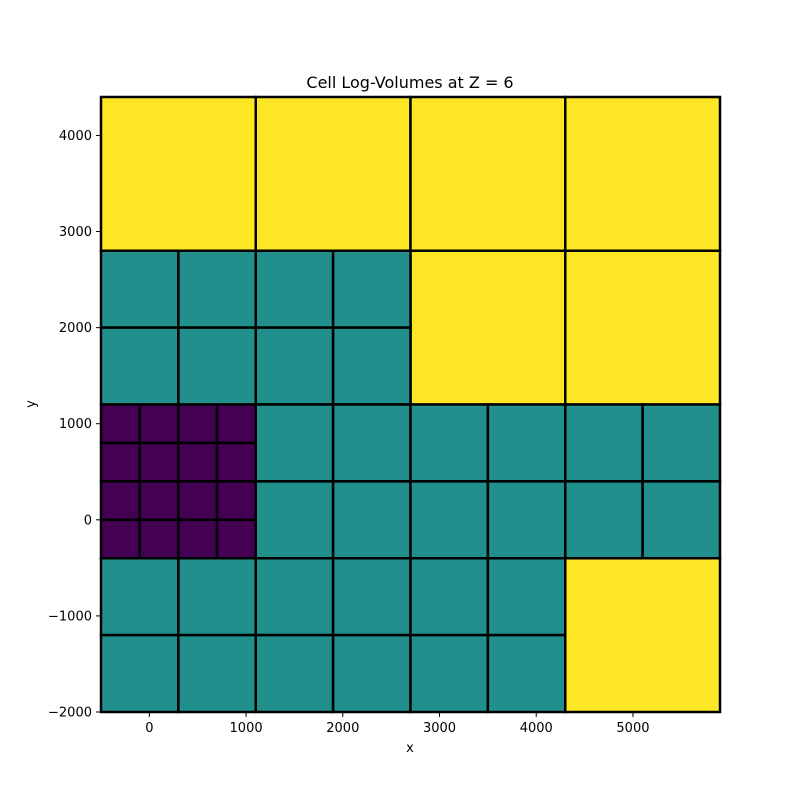 This screenshot has height=800, width=800. Describe the element at coordinates (75, 232) in the screenshot. I see `y-tick-label: 3000` at that location.